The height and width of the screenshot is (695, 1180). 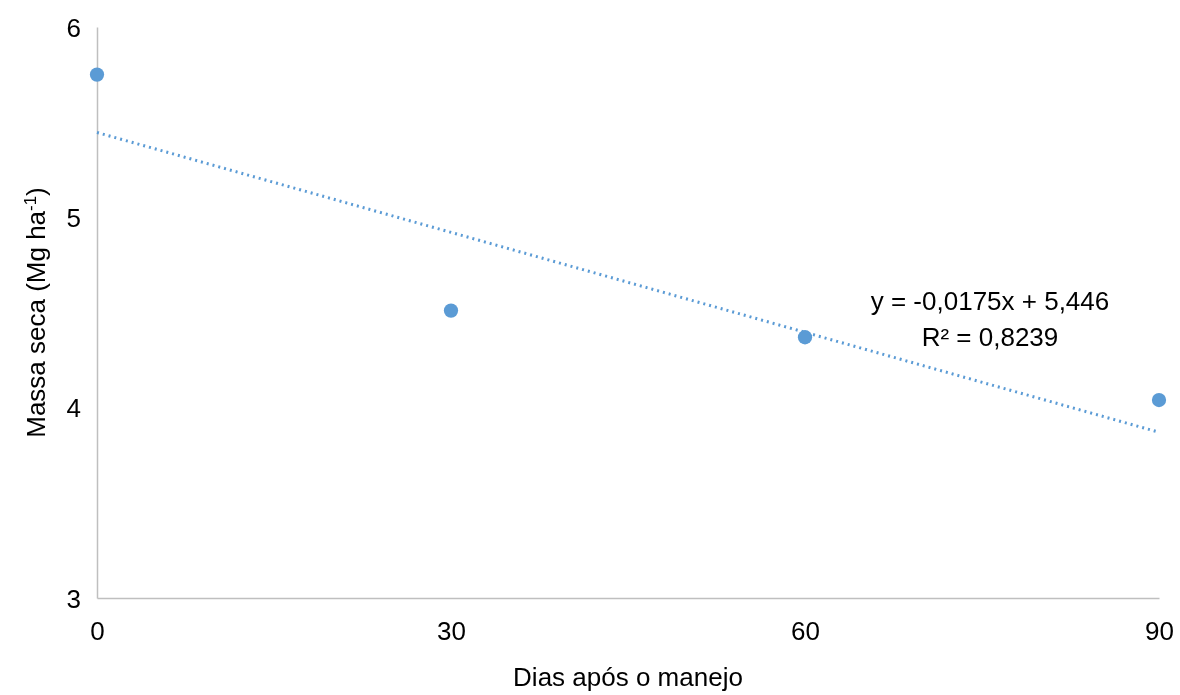 I want to click on x-tick-label: 90, so click(x=1159, y=631).